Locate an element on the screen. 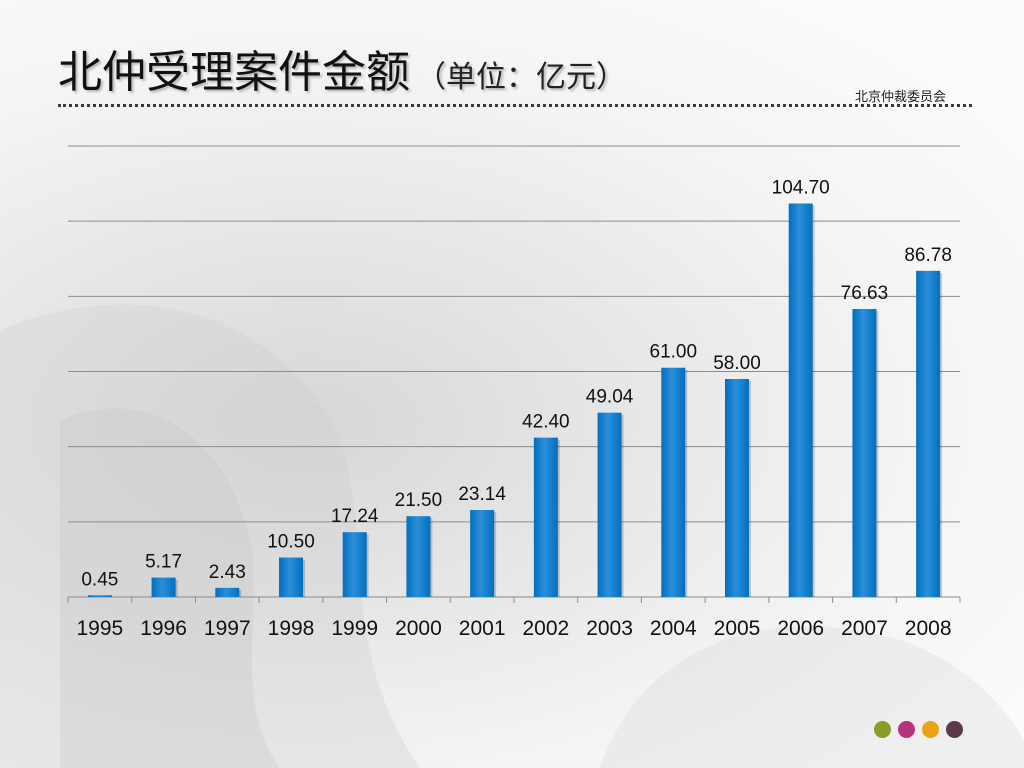  page-title-main: 北仲受理案件金额 is located at coordinates (234, 72).